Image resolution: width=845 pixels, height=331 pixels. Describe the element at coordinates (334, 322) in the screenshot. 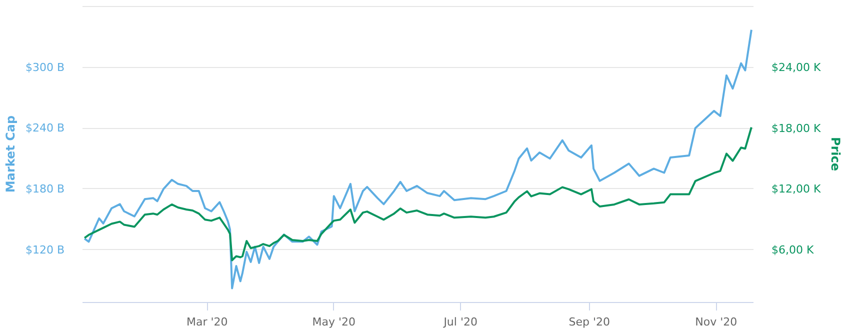

I see `x-tick-label: May '20` at that location.